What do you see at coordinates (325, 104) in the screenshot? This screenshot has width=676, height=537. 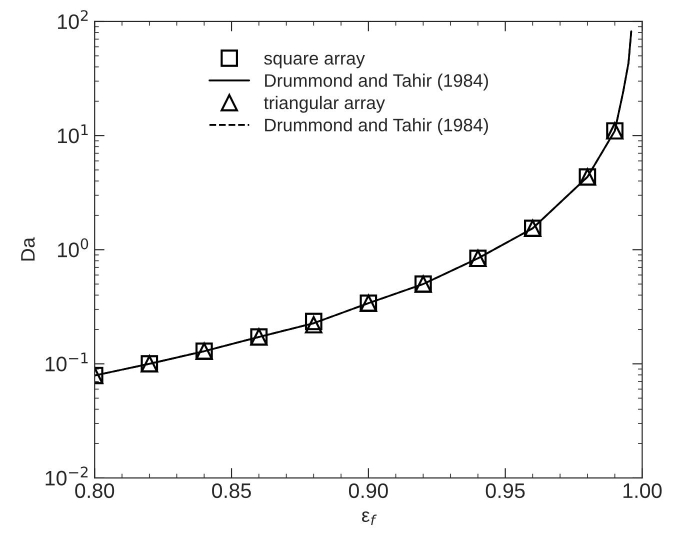 I see `legend-label: triangular array` at bounding box center [325, 104].